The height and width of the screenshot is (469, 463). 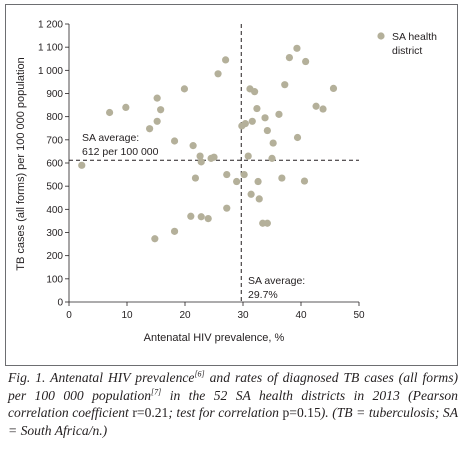 I want to click on y-tick-label: 500, so click(x=54, y=187).